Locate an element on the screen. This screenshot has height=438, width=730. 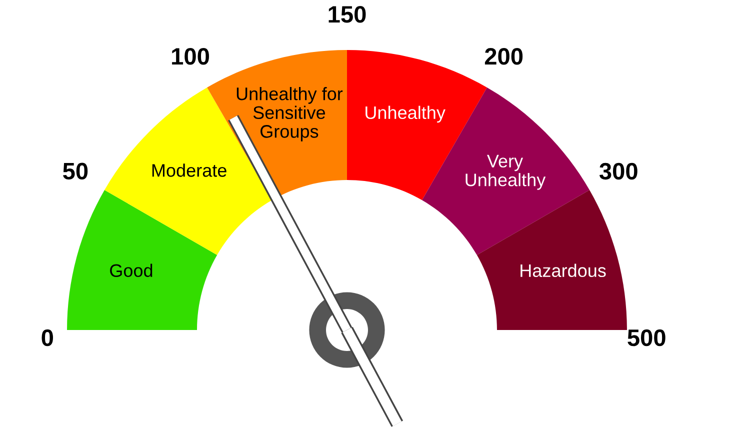
slice-label: Hazardous is located at coordinates (563, 271).